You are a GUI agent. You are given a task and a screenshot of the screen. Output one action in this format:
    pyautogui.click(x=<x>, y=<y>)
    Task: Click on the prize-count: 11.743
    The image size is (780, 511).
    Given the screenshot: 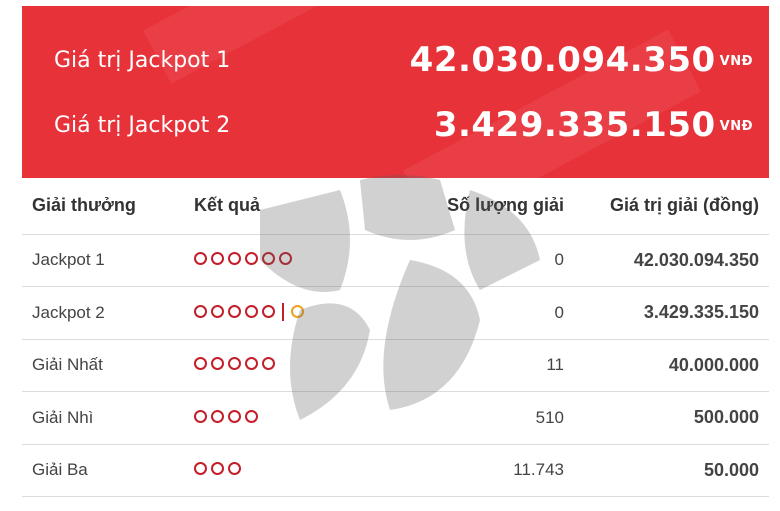 What is the action you would take?
    pyautogui.click(x=489, y=470)
    